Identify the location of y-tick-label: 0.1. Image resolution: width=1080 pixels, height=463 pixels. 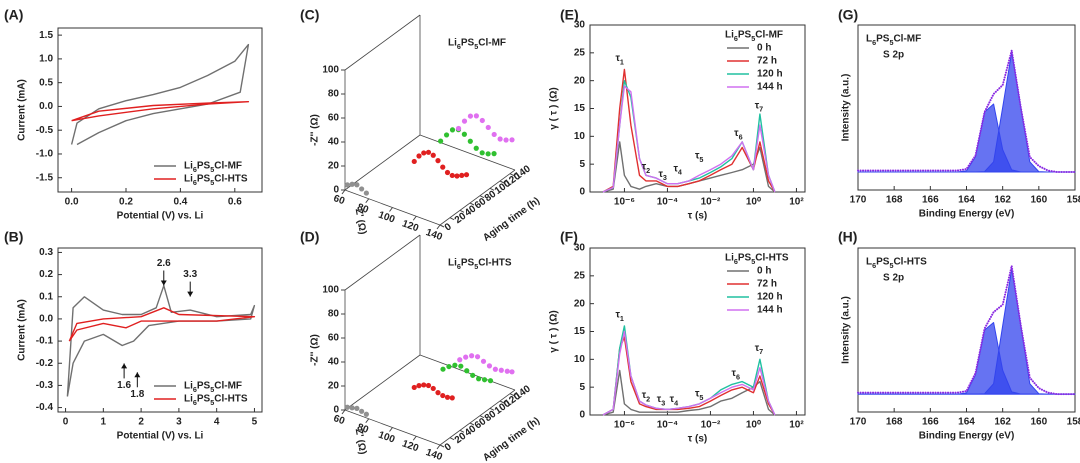
(46, 296).